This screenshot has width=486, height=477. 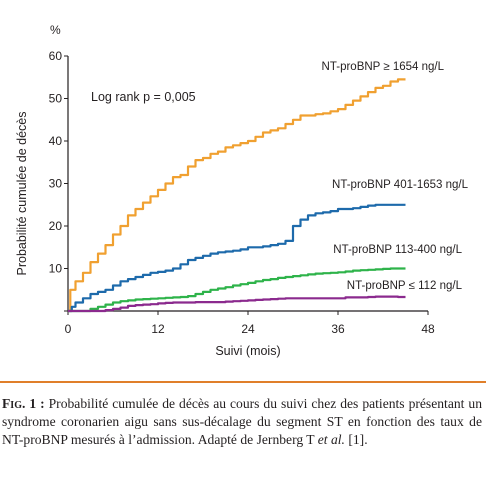 I want to click on x-tick-label: 36, so click(x=338, y=329).